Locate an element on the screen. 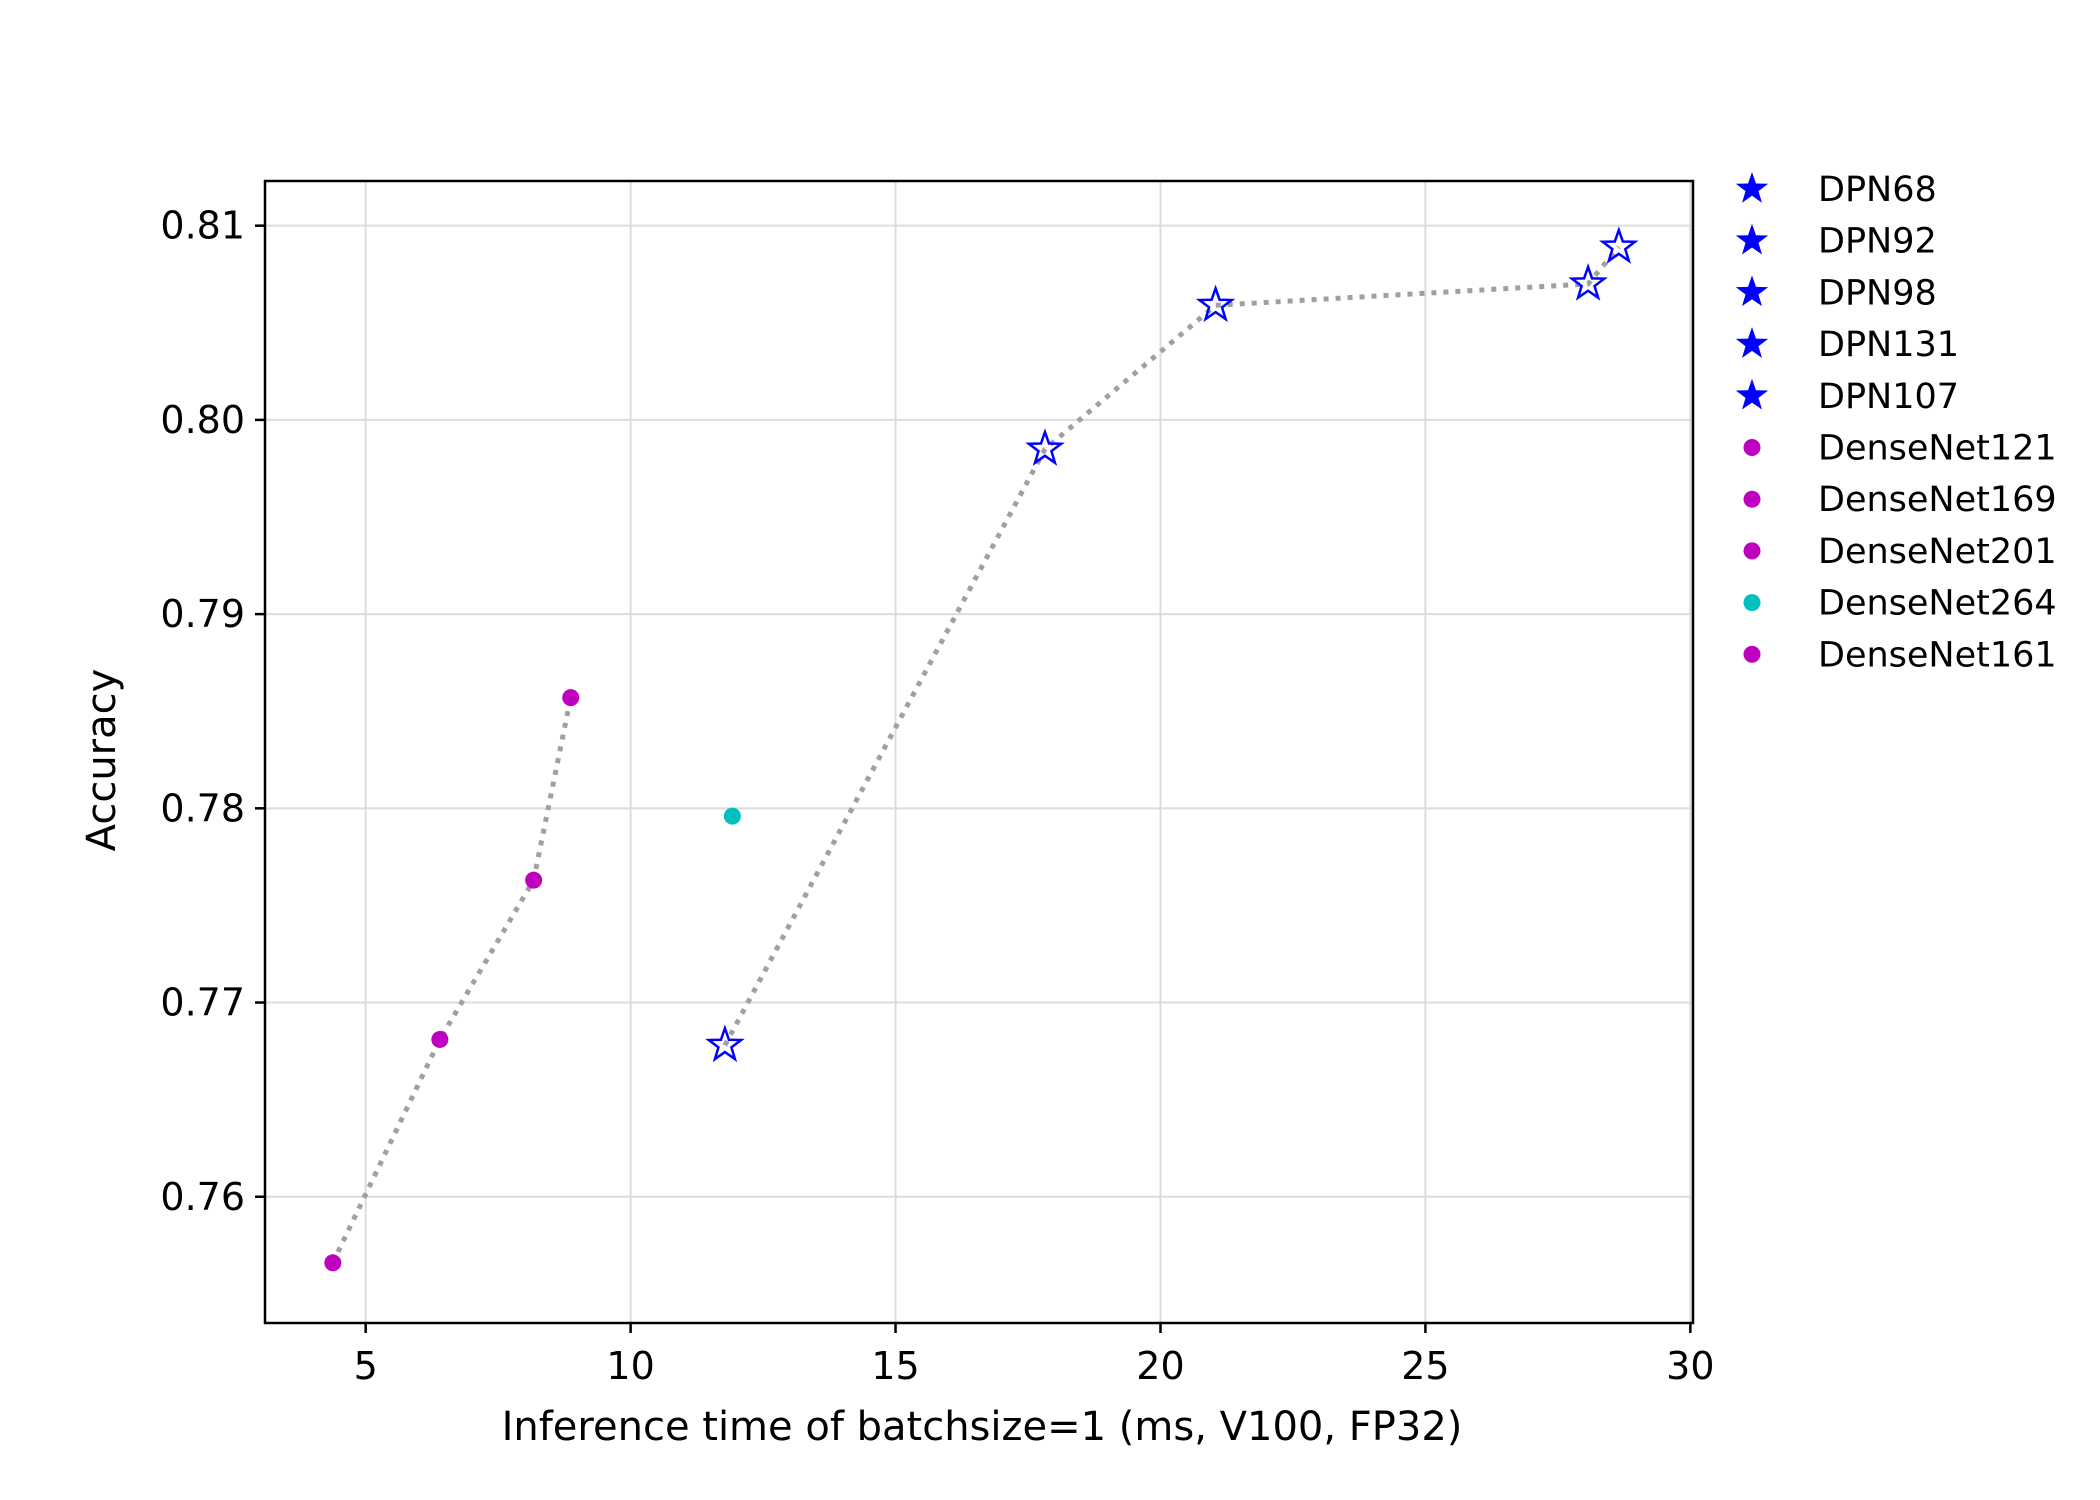 Image resolution: width=2100 pixels, height=1500 pixels. legend-densenet264-label: DenseNet264 is located at coordinates (1937, 604).